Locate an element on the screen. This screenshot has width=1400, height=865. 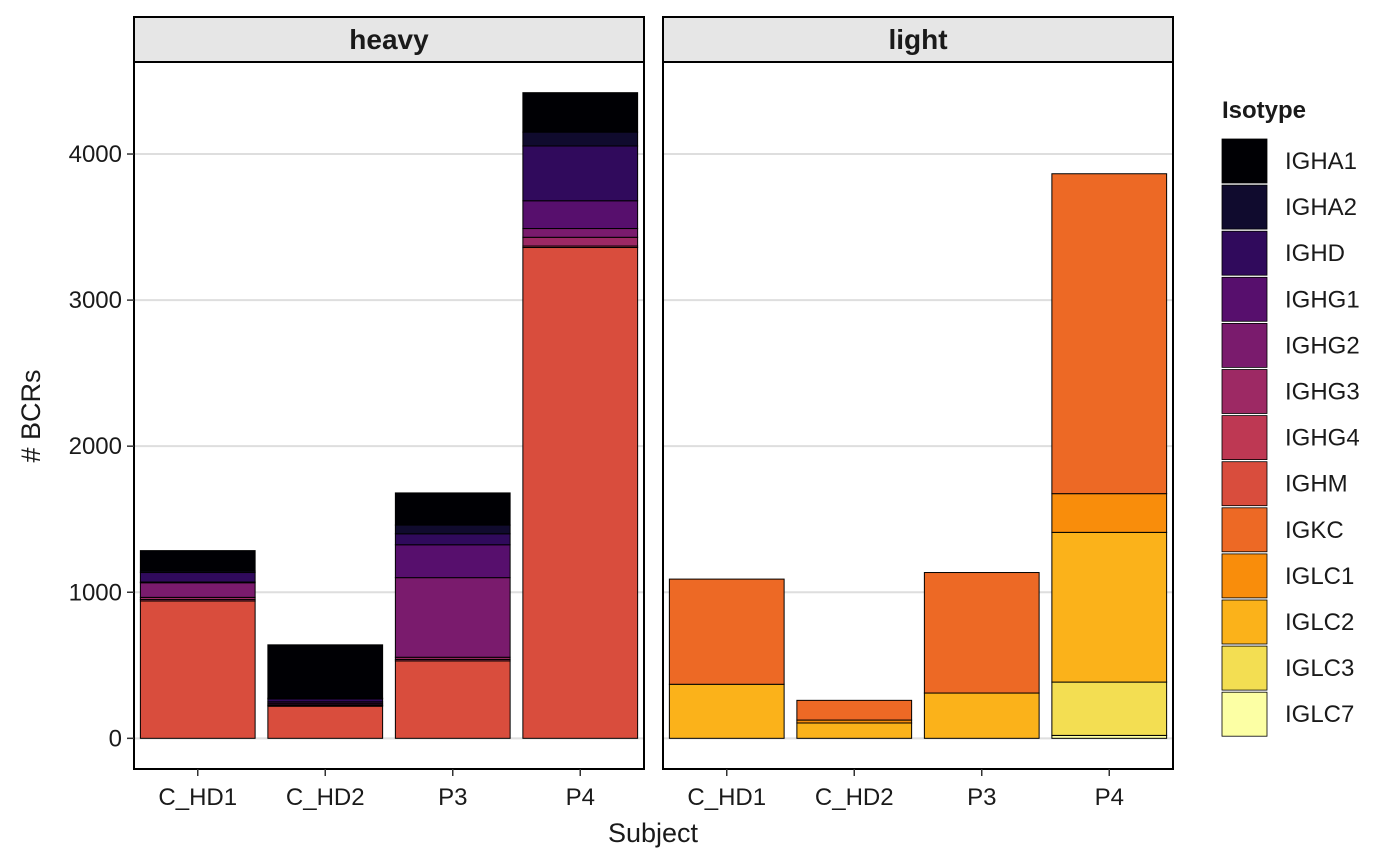
bar-segment-light-P4-IGKC is located at coordinates (1109, 334).